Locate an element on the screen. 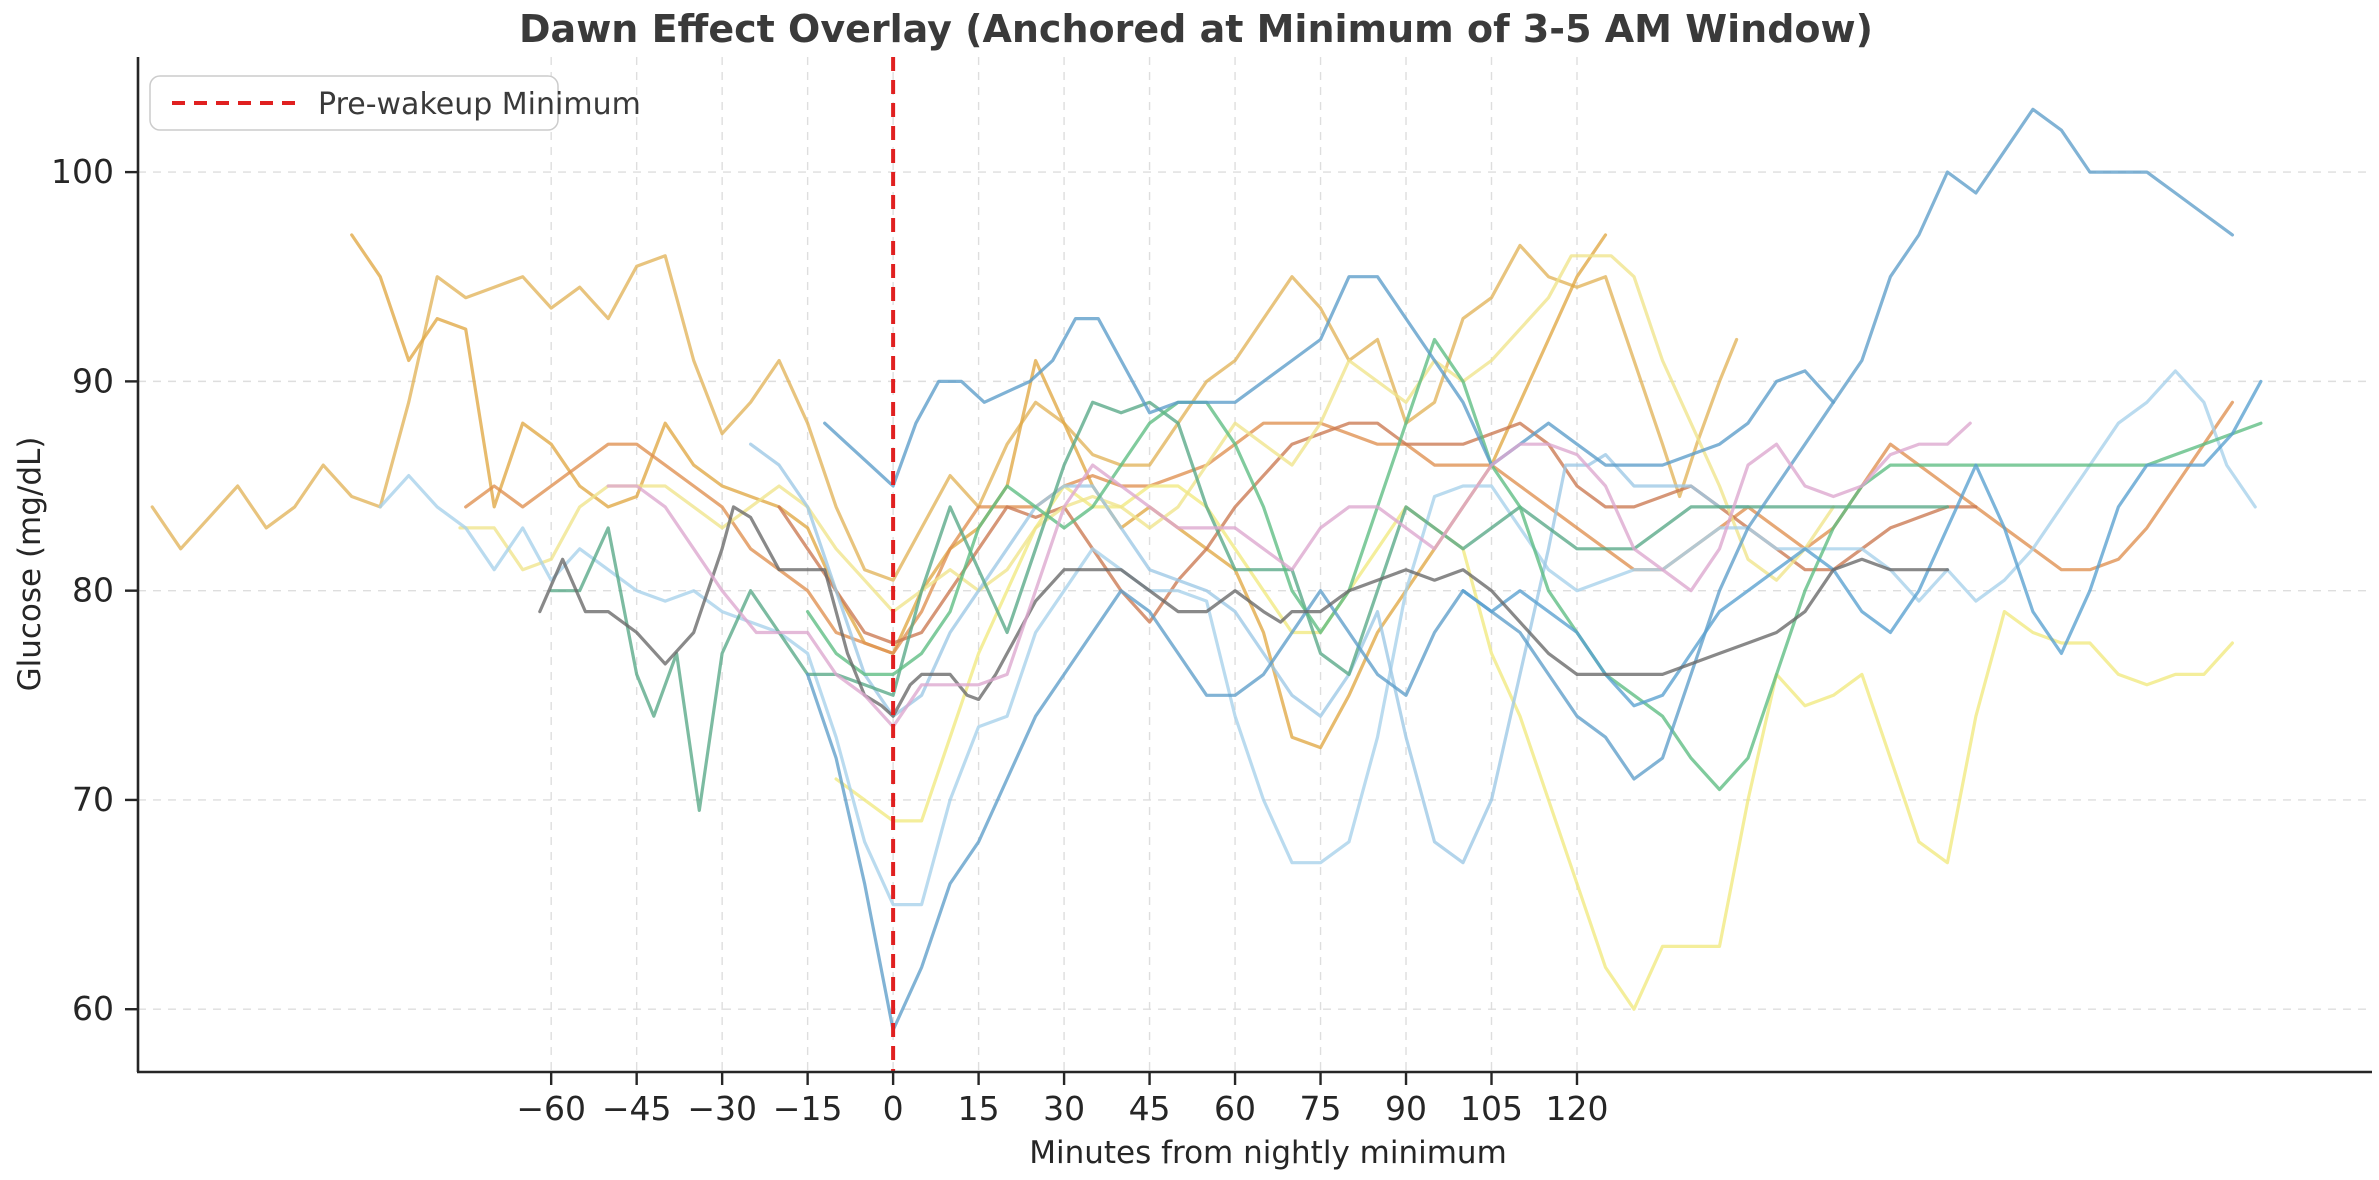 This screenshot has width=2379, height=1180. x-tick-label-60: 60 is located at coordinates (1235, 1108).